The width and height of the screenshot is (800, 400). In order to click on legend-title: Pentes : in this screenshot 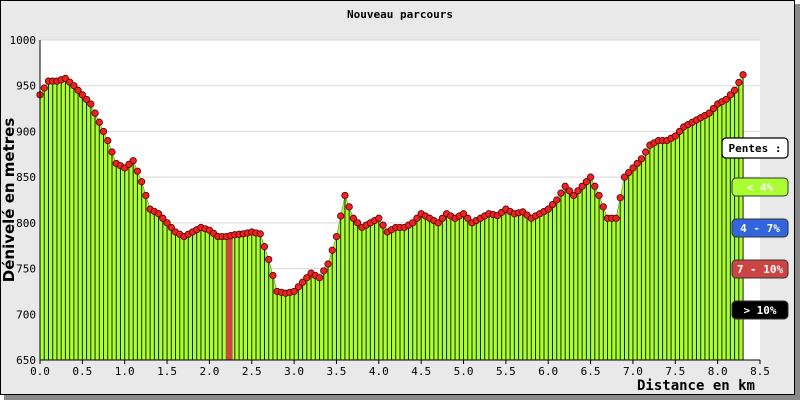, I will do `click(755, 148)`.